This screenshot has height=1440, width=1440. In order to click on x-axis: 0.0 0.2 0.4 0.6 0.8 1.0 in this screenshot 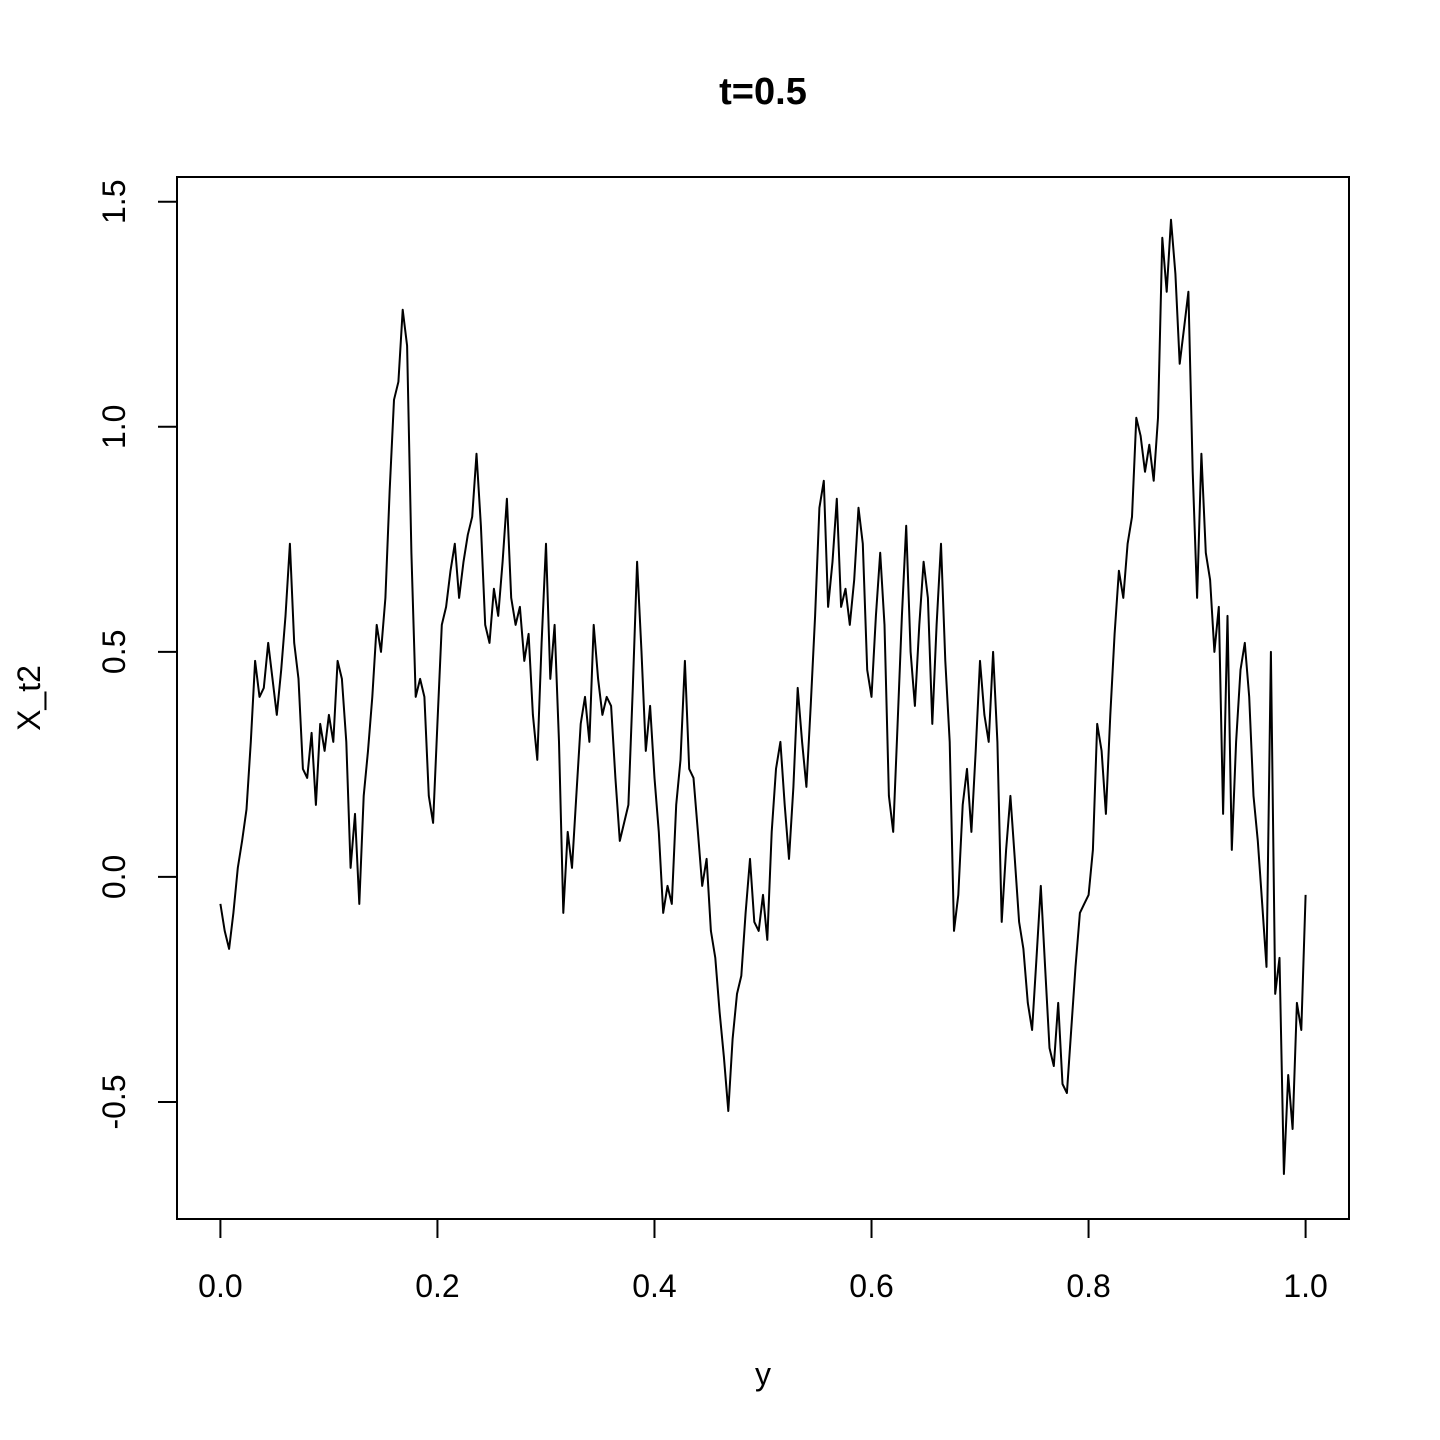, I will do `click(763, 1261)`.